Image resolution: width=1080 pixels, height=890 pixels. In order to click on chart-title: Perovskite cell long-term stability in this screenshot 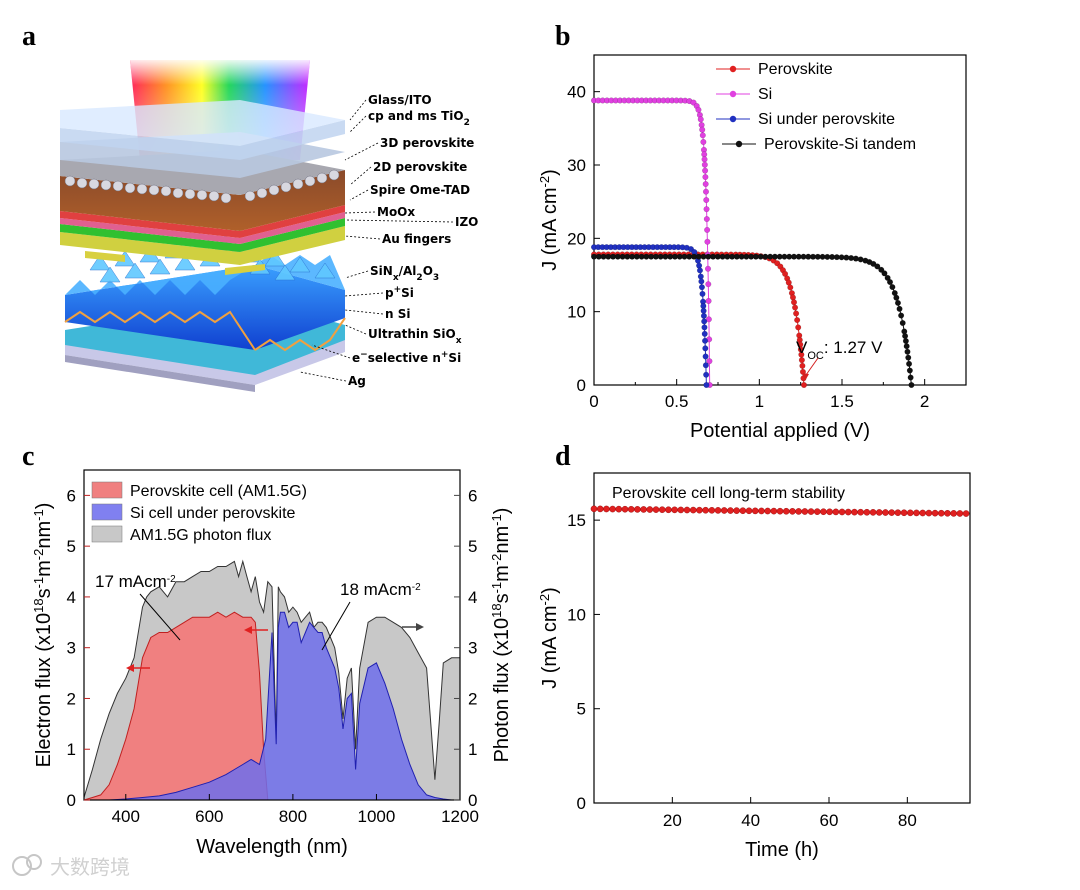, I will do `click(728, 493)`.